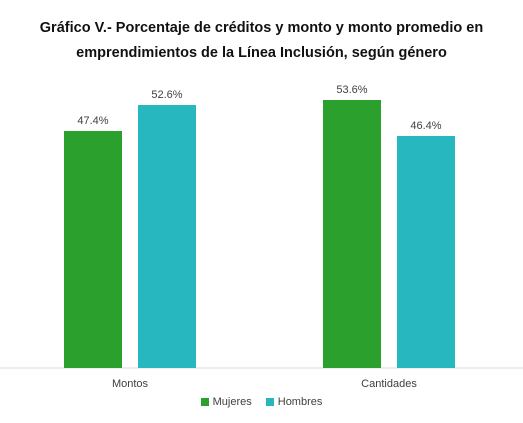 Image resolution: width=523 pixels, height=423 pixels. Describe the element at coordinates (92, 121) in the screenshot. I see `data-label-mujeres-montos: 47.4%` at that location.